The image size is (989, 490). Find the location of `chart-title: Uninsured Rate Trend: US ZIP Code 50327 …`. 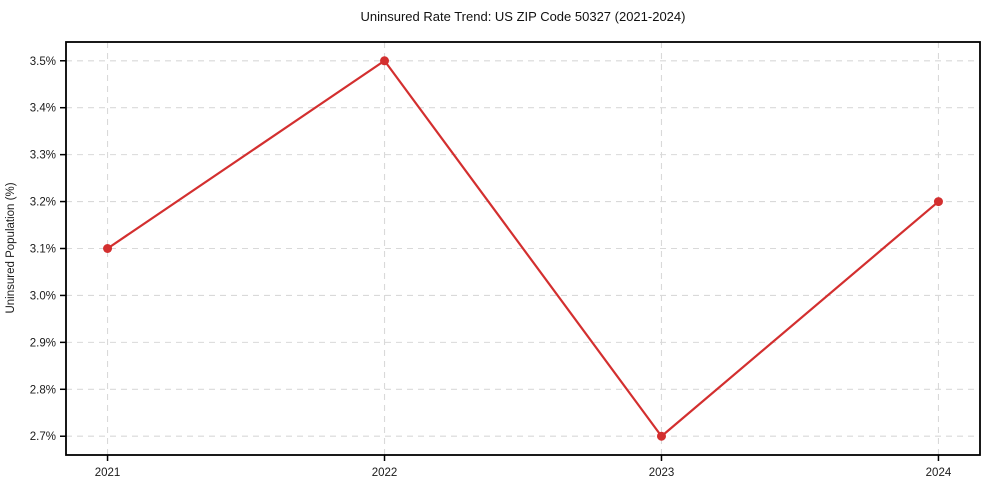

chart-title: Uninsured Rate Trend: US ZIP Code 50327 … is located at coordinates (523, 16).